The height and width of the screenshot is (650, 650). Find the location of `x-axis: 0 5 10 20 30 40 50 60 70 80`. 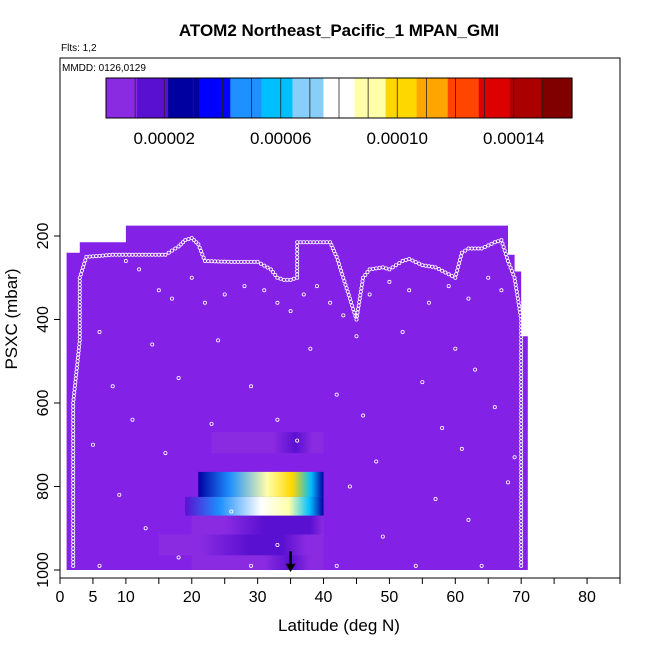

x-axis: 0 5 10 20 30 40 50 60 70 80 is located at coordinates (338, 592).